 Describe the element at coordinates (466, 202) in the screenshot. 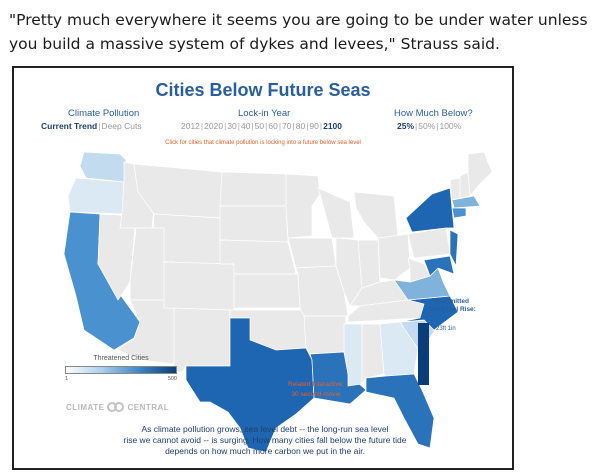

I see `state-massachusetts` at that location.